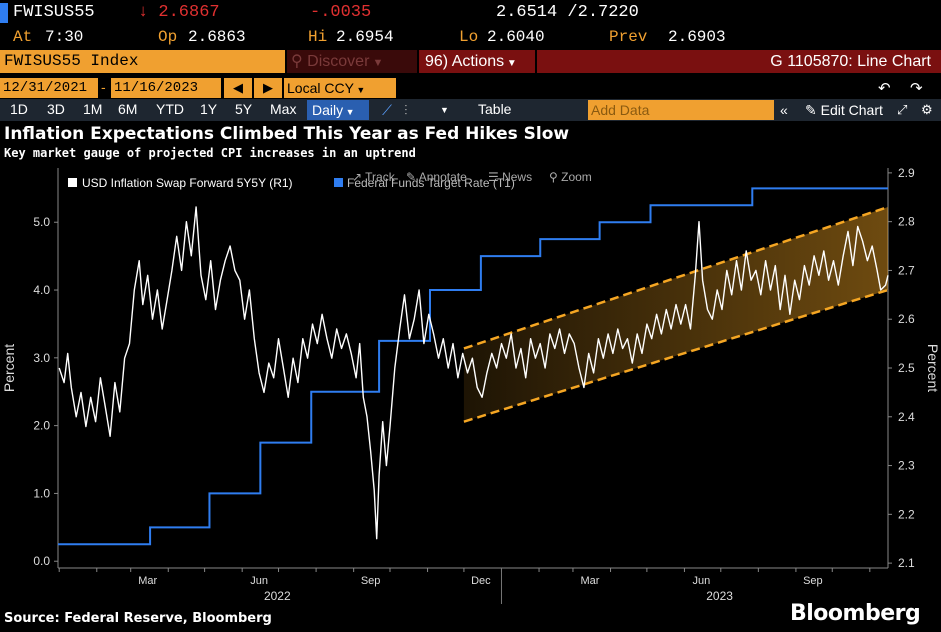 The image size is (941, 632). I want to click on chevron-right-icon: ▶, so click(268, 88).